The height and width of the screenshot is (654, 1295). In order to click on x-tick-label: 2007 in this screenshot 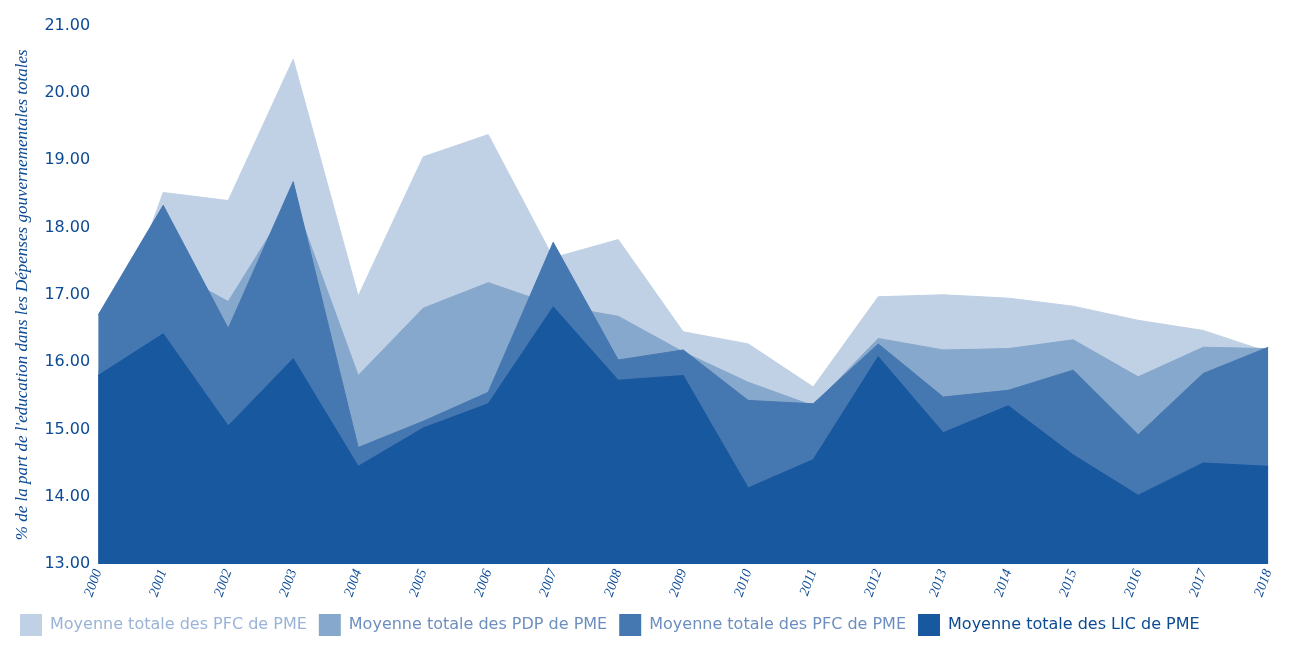, I will do `click(547, 582)`.